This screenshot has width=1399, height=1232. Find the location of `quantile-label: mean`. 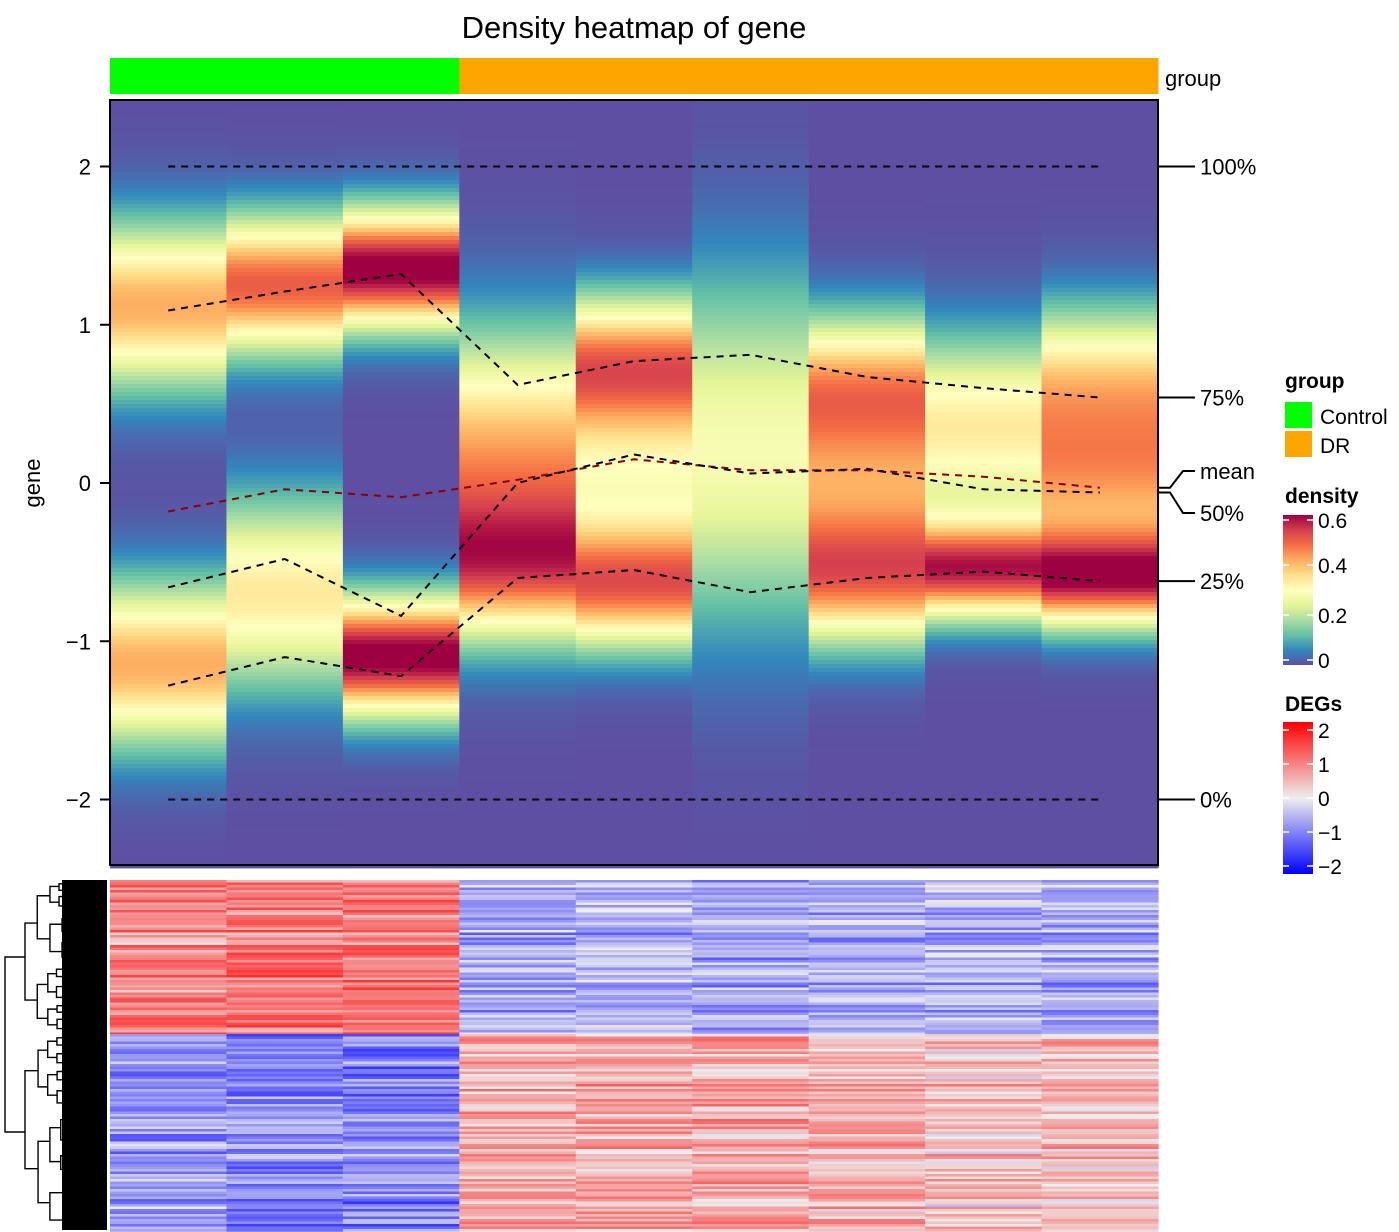

quantile-label: mean is located at coordinates (1227, 471).